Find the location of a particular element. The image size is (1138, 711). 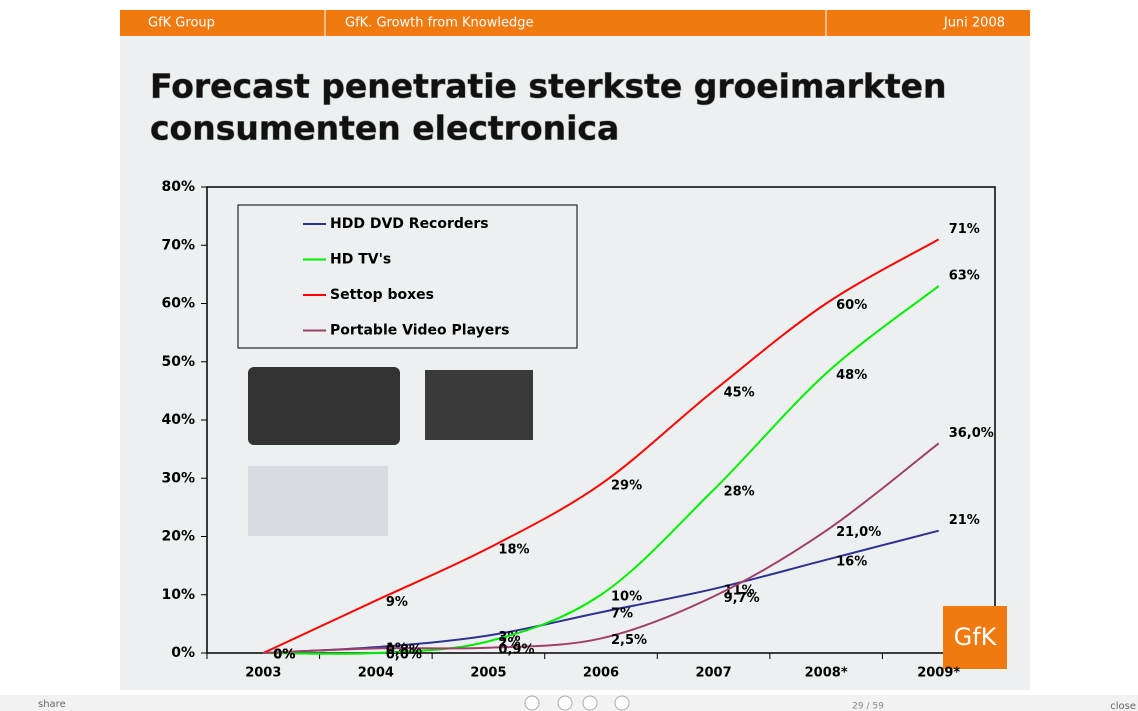

x-tick-label: 2003 is located at coordinates (263, 673).